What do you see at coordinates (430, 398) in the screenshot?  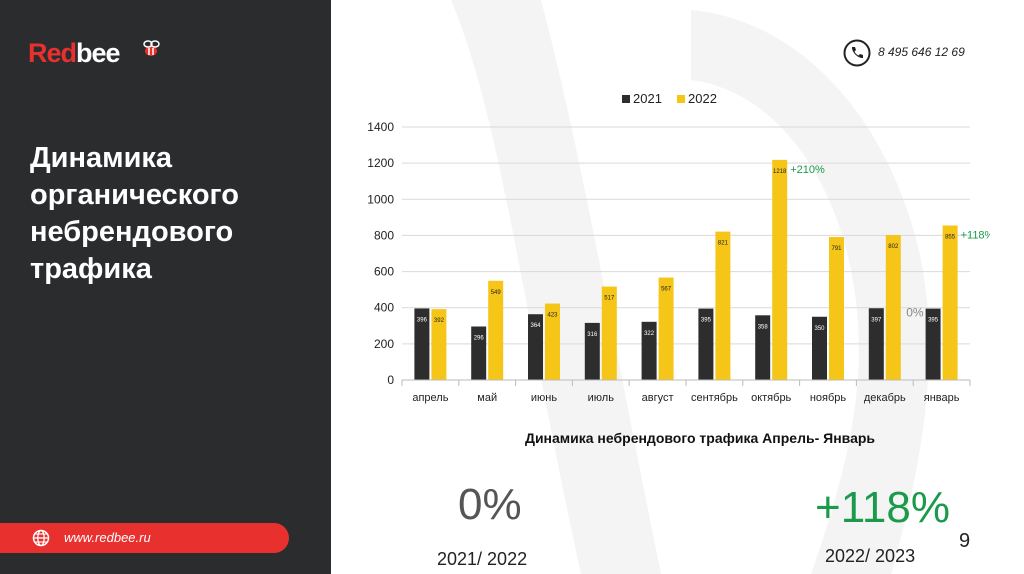 I see `x-tick-label: апрель` at bounding box center [430, 398].